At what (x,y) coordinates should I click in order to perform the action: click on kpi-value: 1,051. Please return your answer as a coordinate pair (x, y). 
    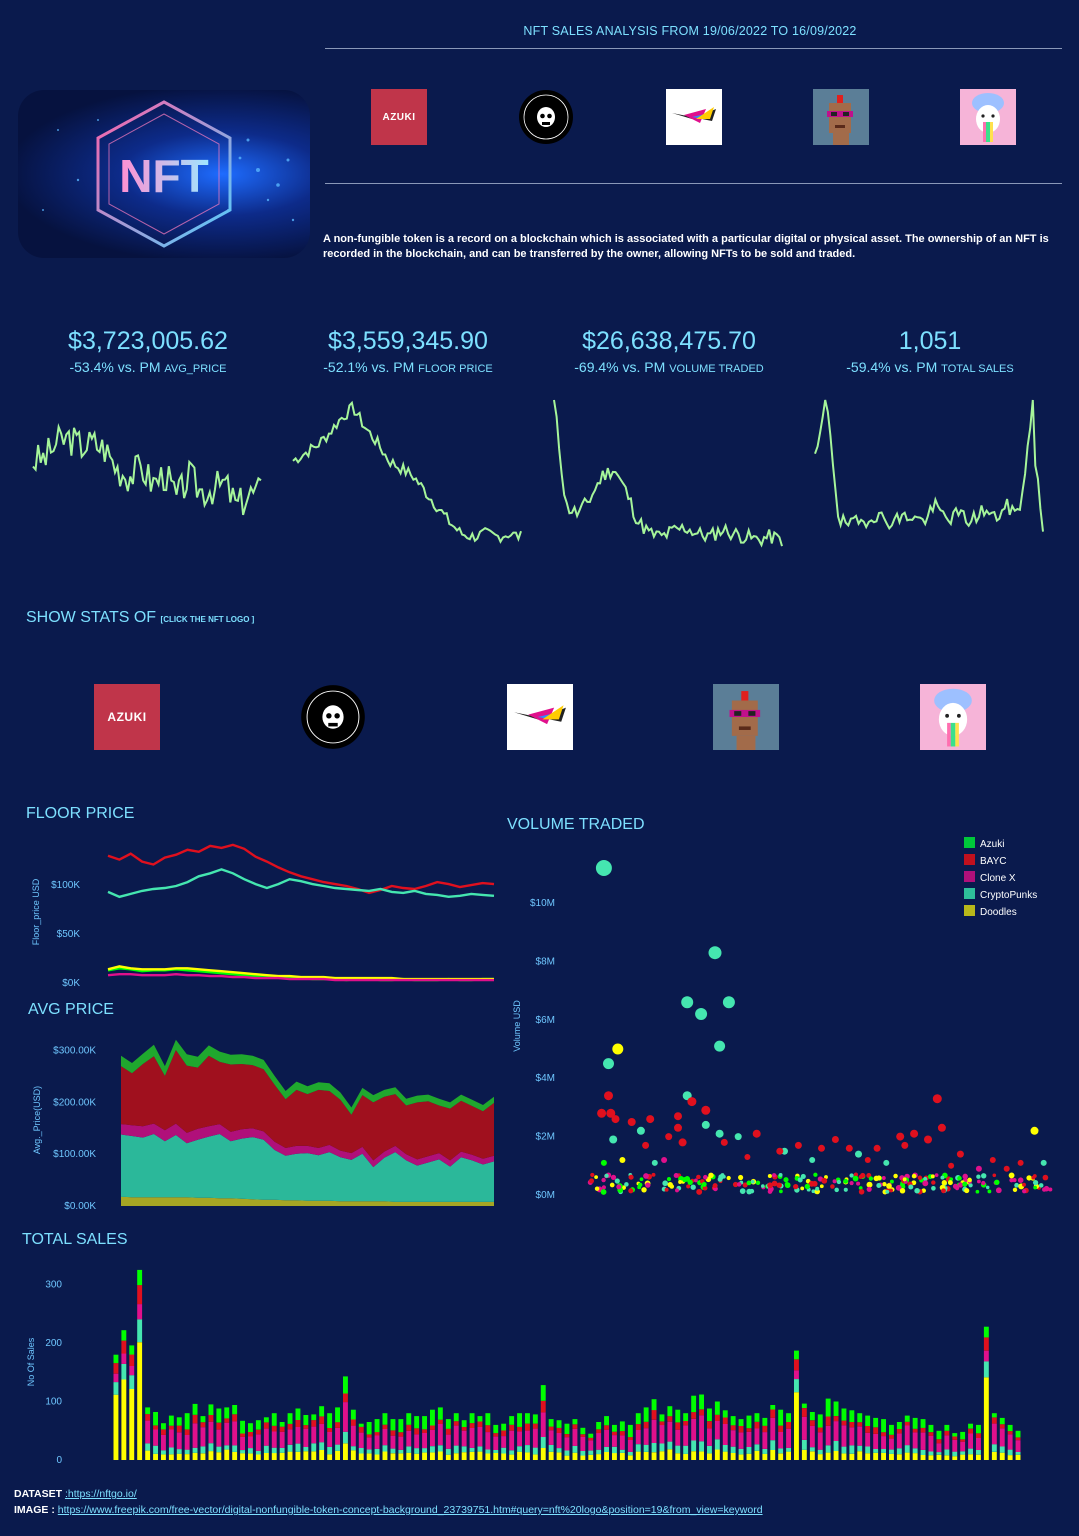
    Looking at the image, I should click on (930, 341).